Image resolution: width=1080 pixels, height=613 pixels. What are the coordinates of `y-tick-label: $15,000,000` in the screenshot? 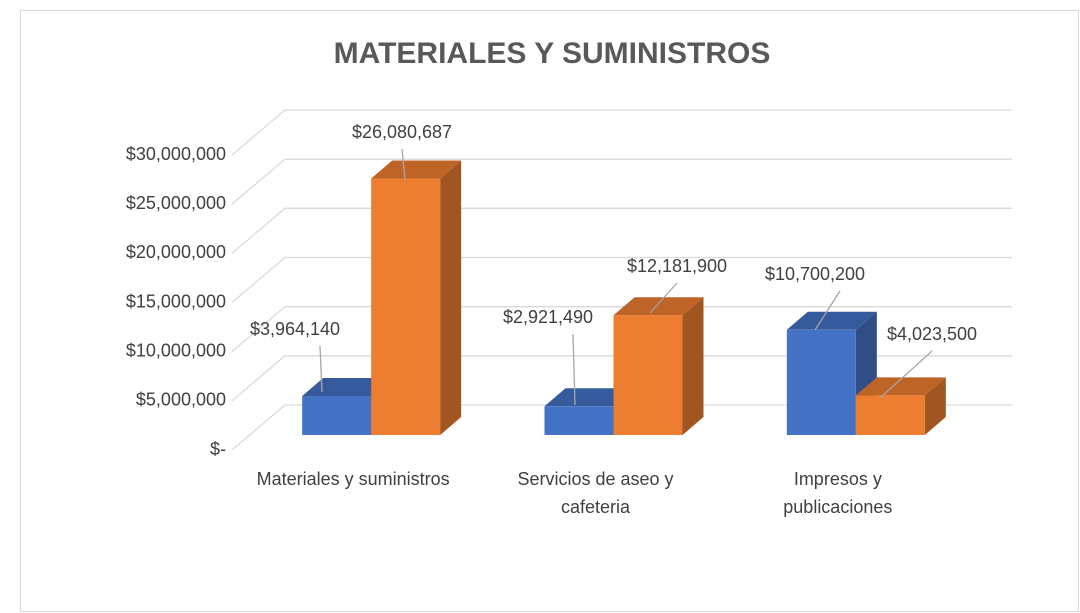 It's located at (176, 301).